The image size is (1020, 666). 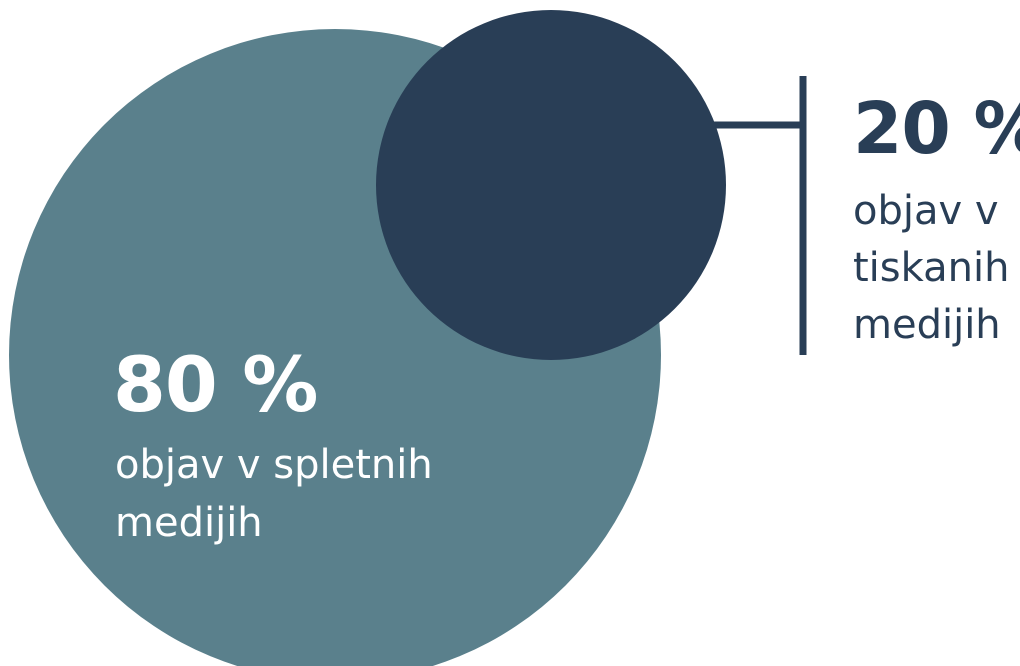 I want to click on online-media-value-label: 80 %, so click(x=215, y=384).